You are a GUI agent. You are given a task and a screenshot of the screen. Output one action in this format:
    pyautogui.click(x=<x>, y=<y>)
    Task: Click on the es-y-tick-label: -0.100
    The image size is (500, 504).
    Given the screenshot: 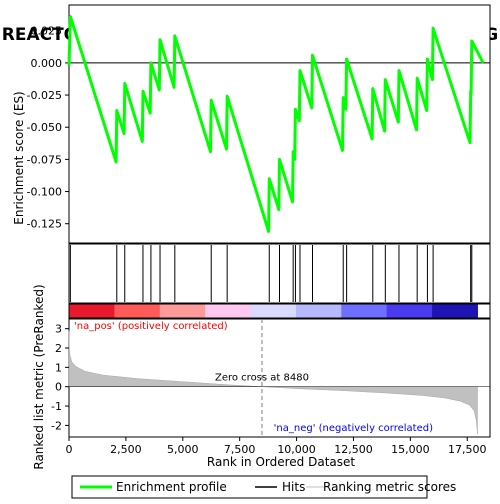 What is the action you would take?
    pyautogui.click(x=44, y=192)
    